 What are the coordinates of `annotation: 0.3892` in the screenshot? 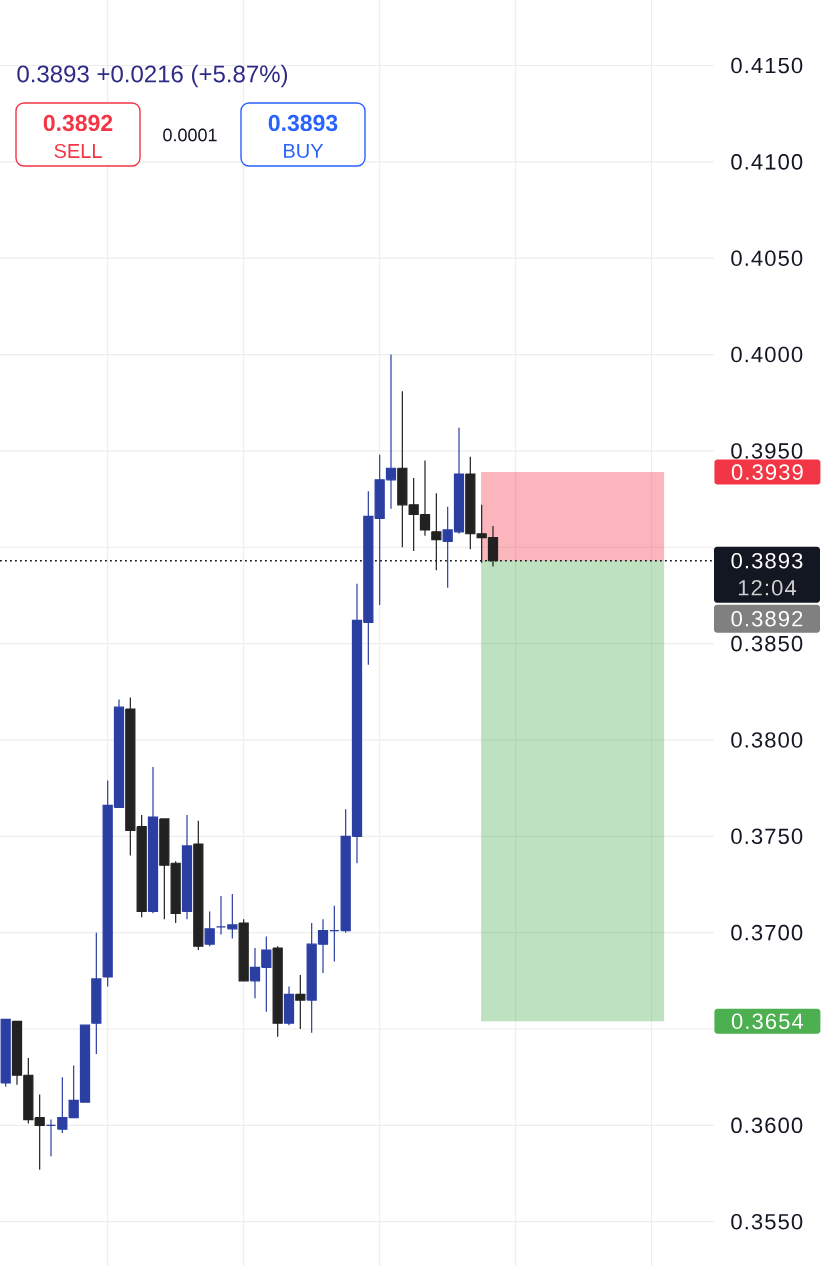 It's located at (78, 123).